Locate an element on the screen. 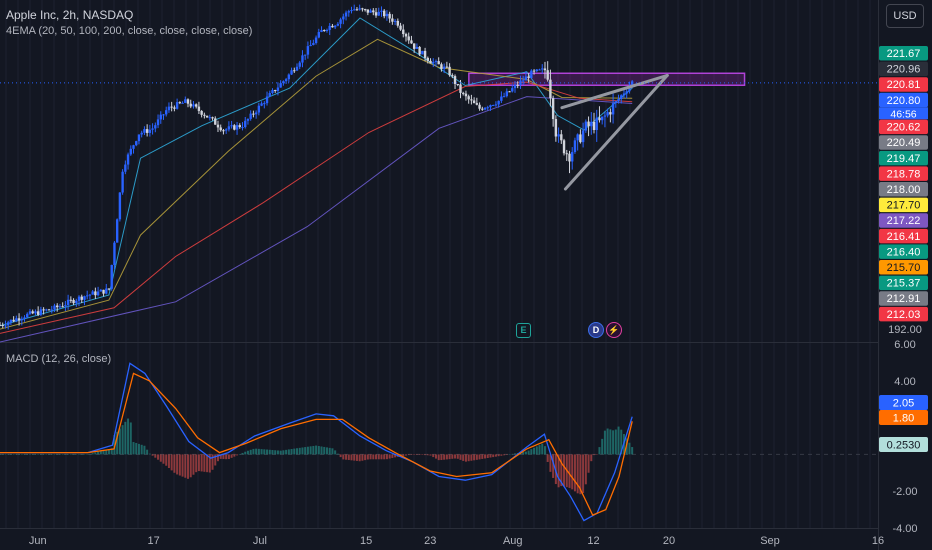 This screenshot has height=550, width=932. macd-legend: MACD (12, 26, close) is located at coordinates (59, 359).